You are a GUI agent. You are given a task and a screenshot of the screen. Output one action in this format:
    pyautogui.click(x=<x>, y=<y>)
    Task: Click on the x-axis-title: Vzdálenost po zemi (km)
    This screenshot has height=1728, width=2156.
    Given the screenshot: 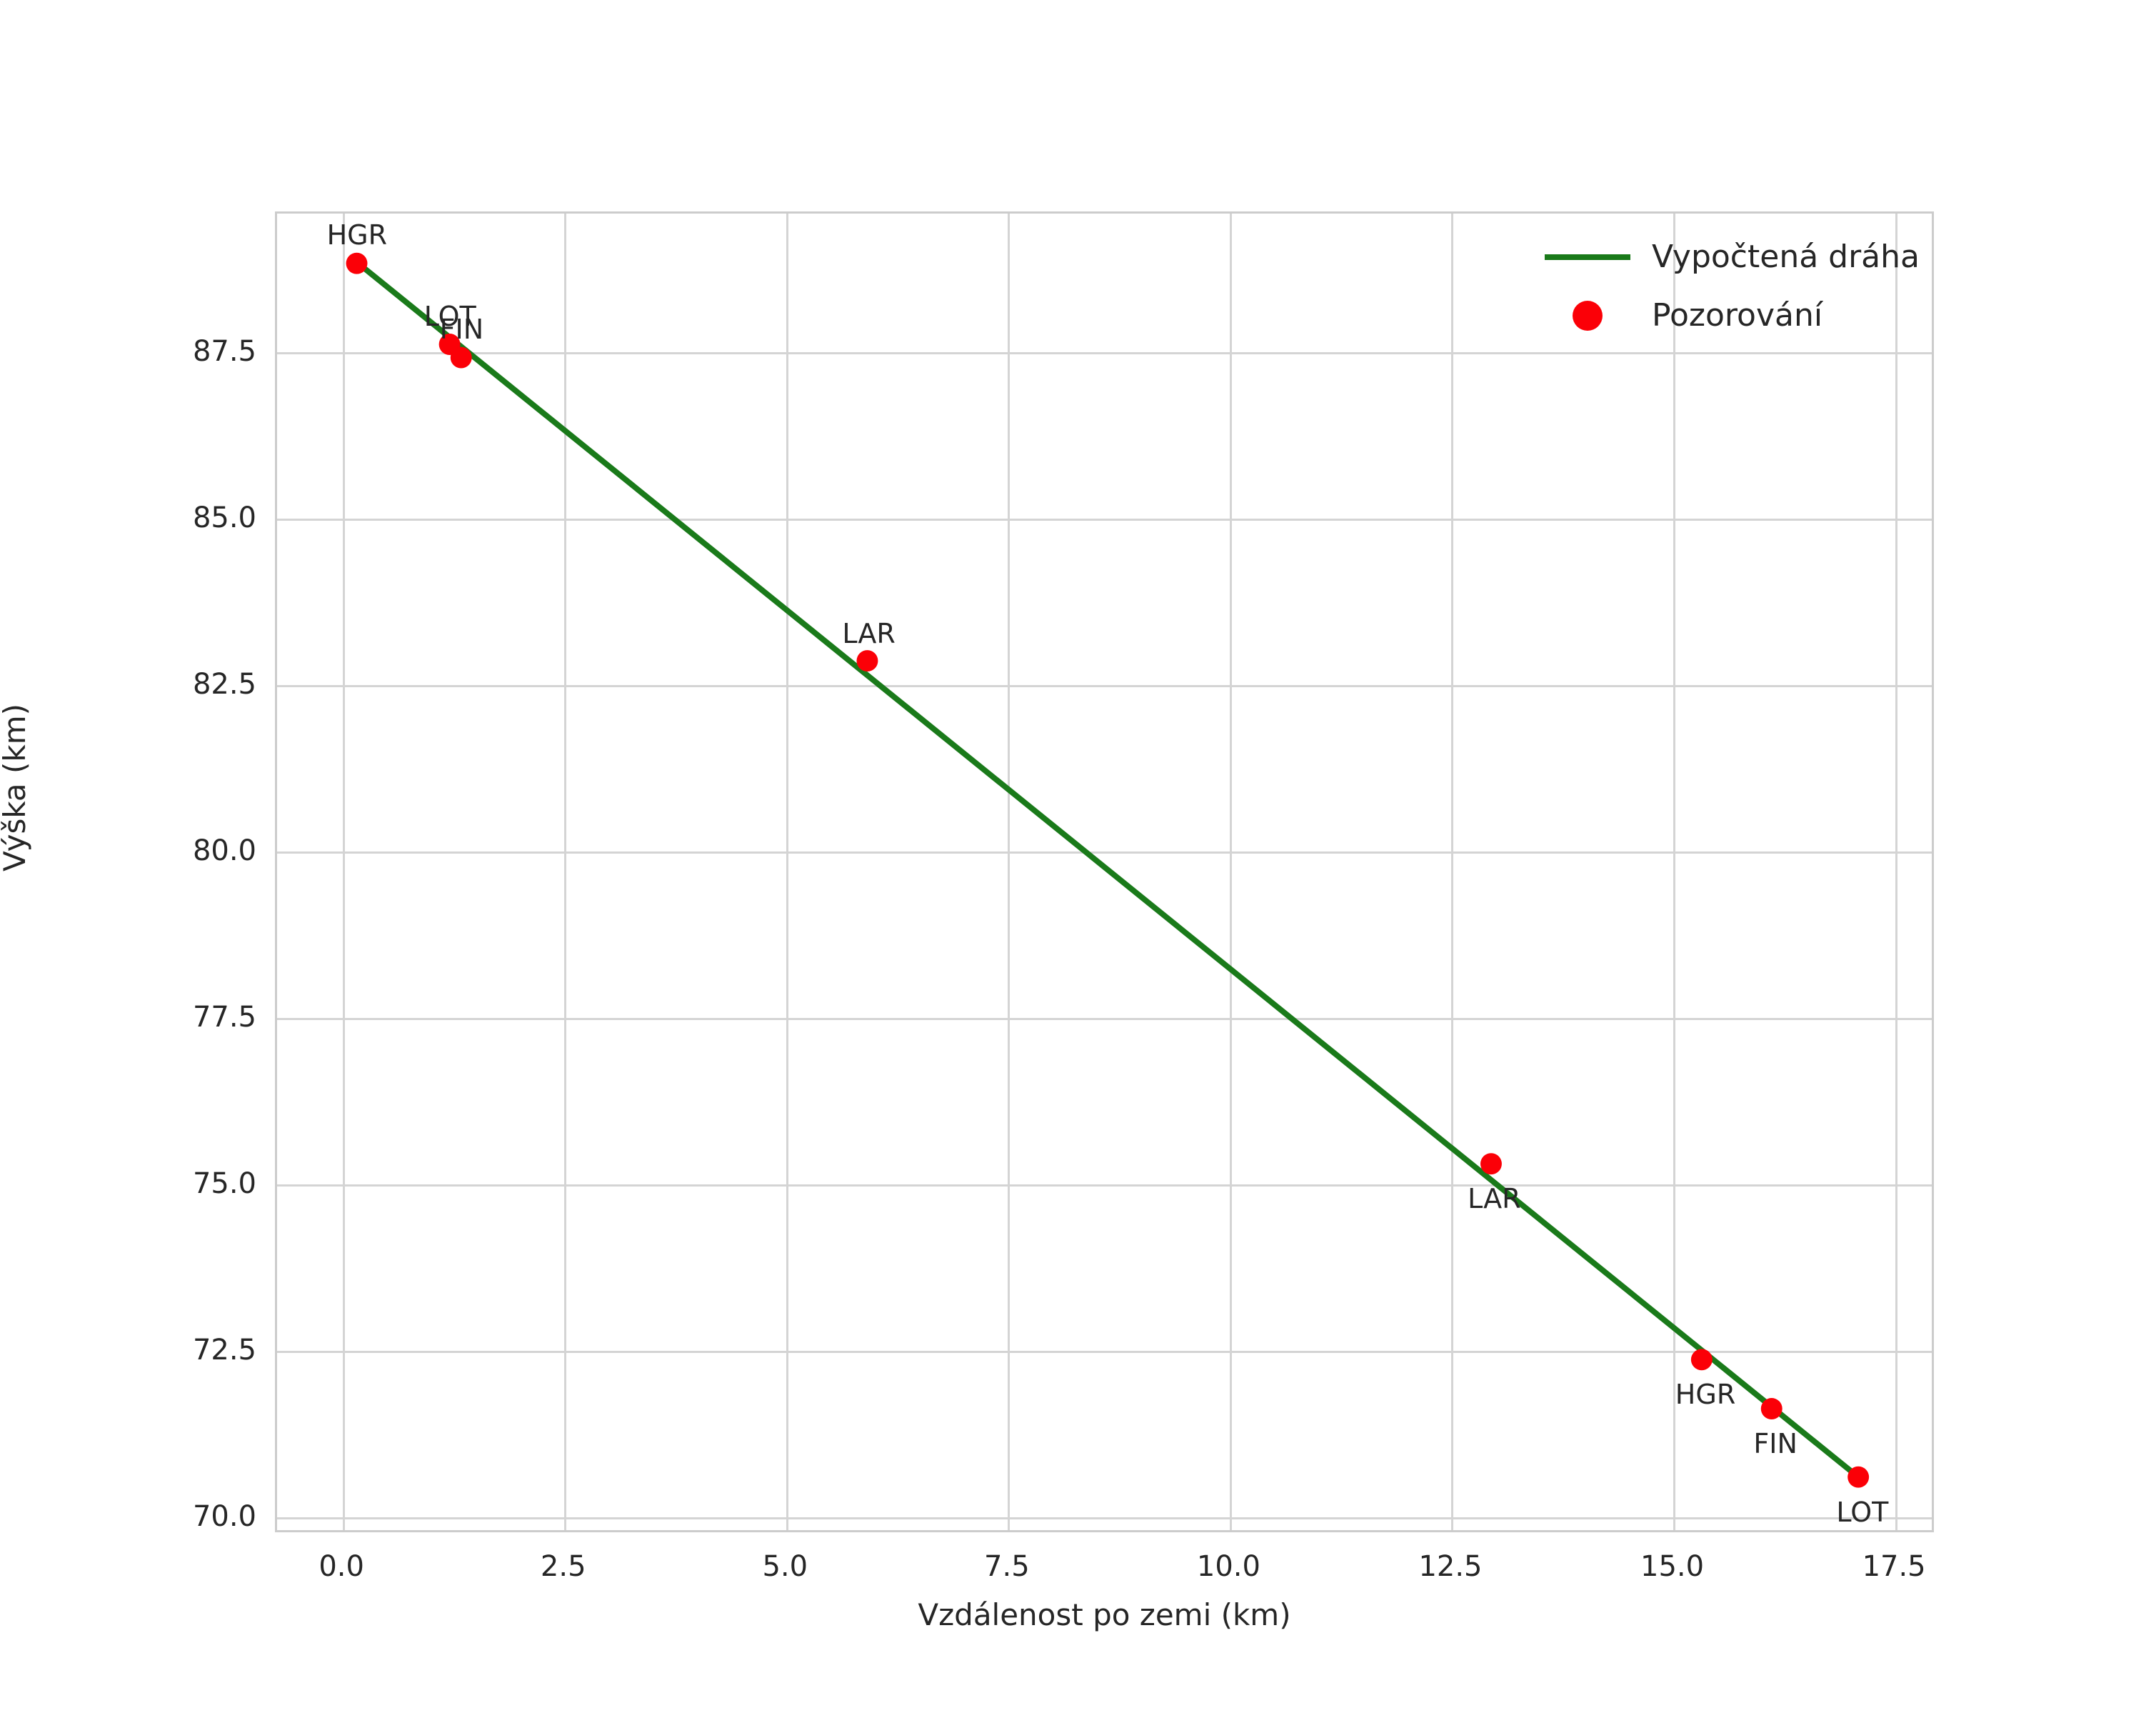 What is the action you would take?
    pyautogui.click(x=1105, y=1615)
    